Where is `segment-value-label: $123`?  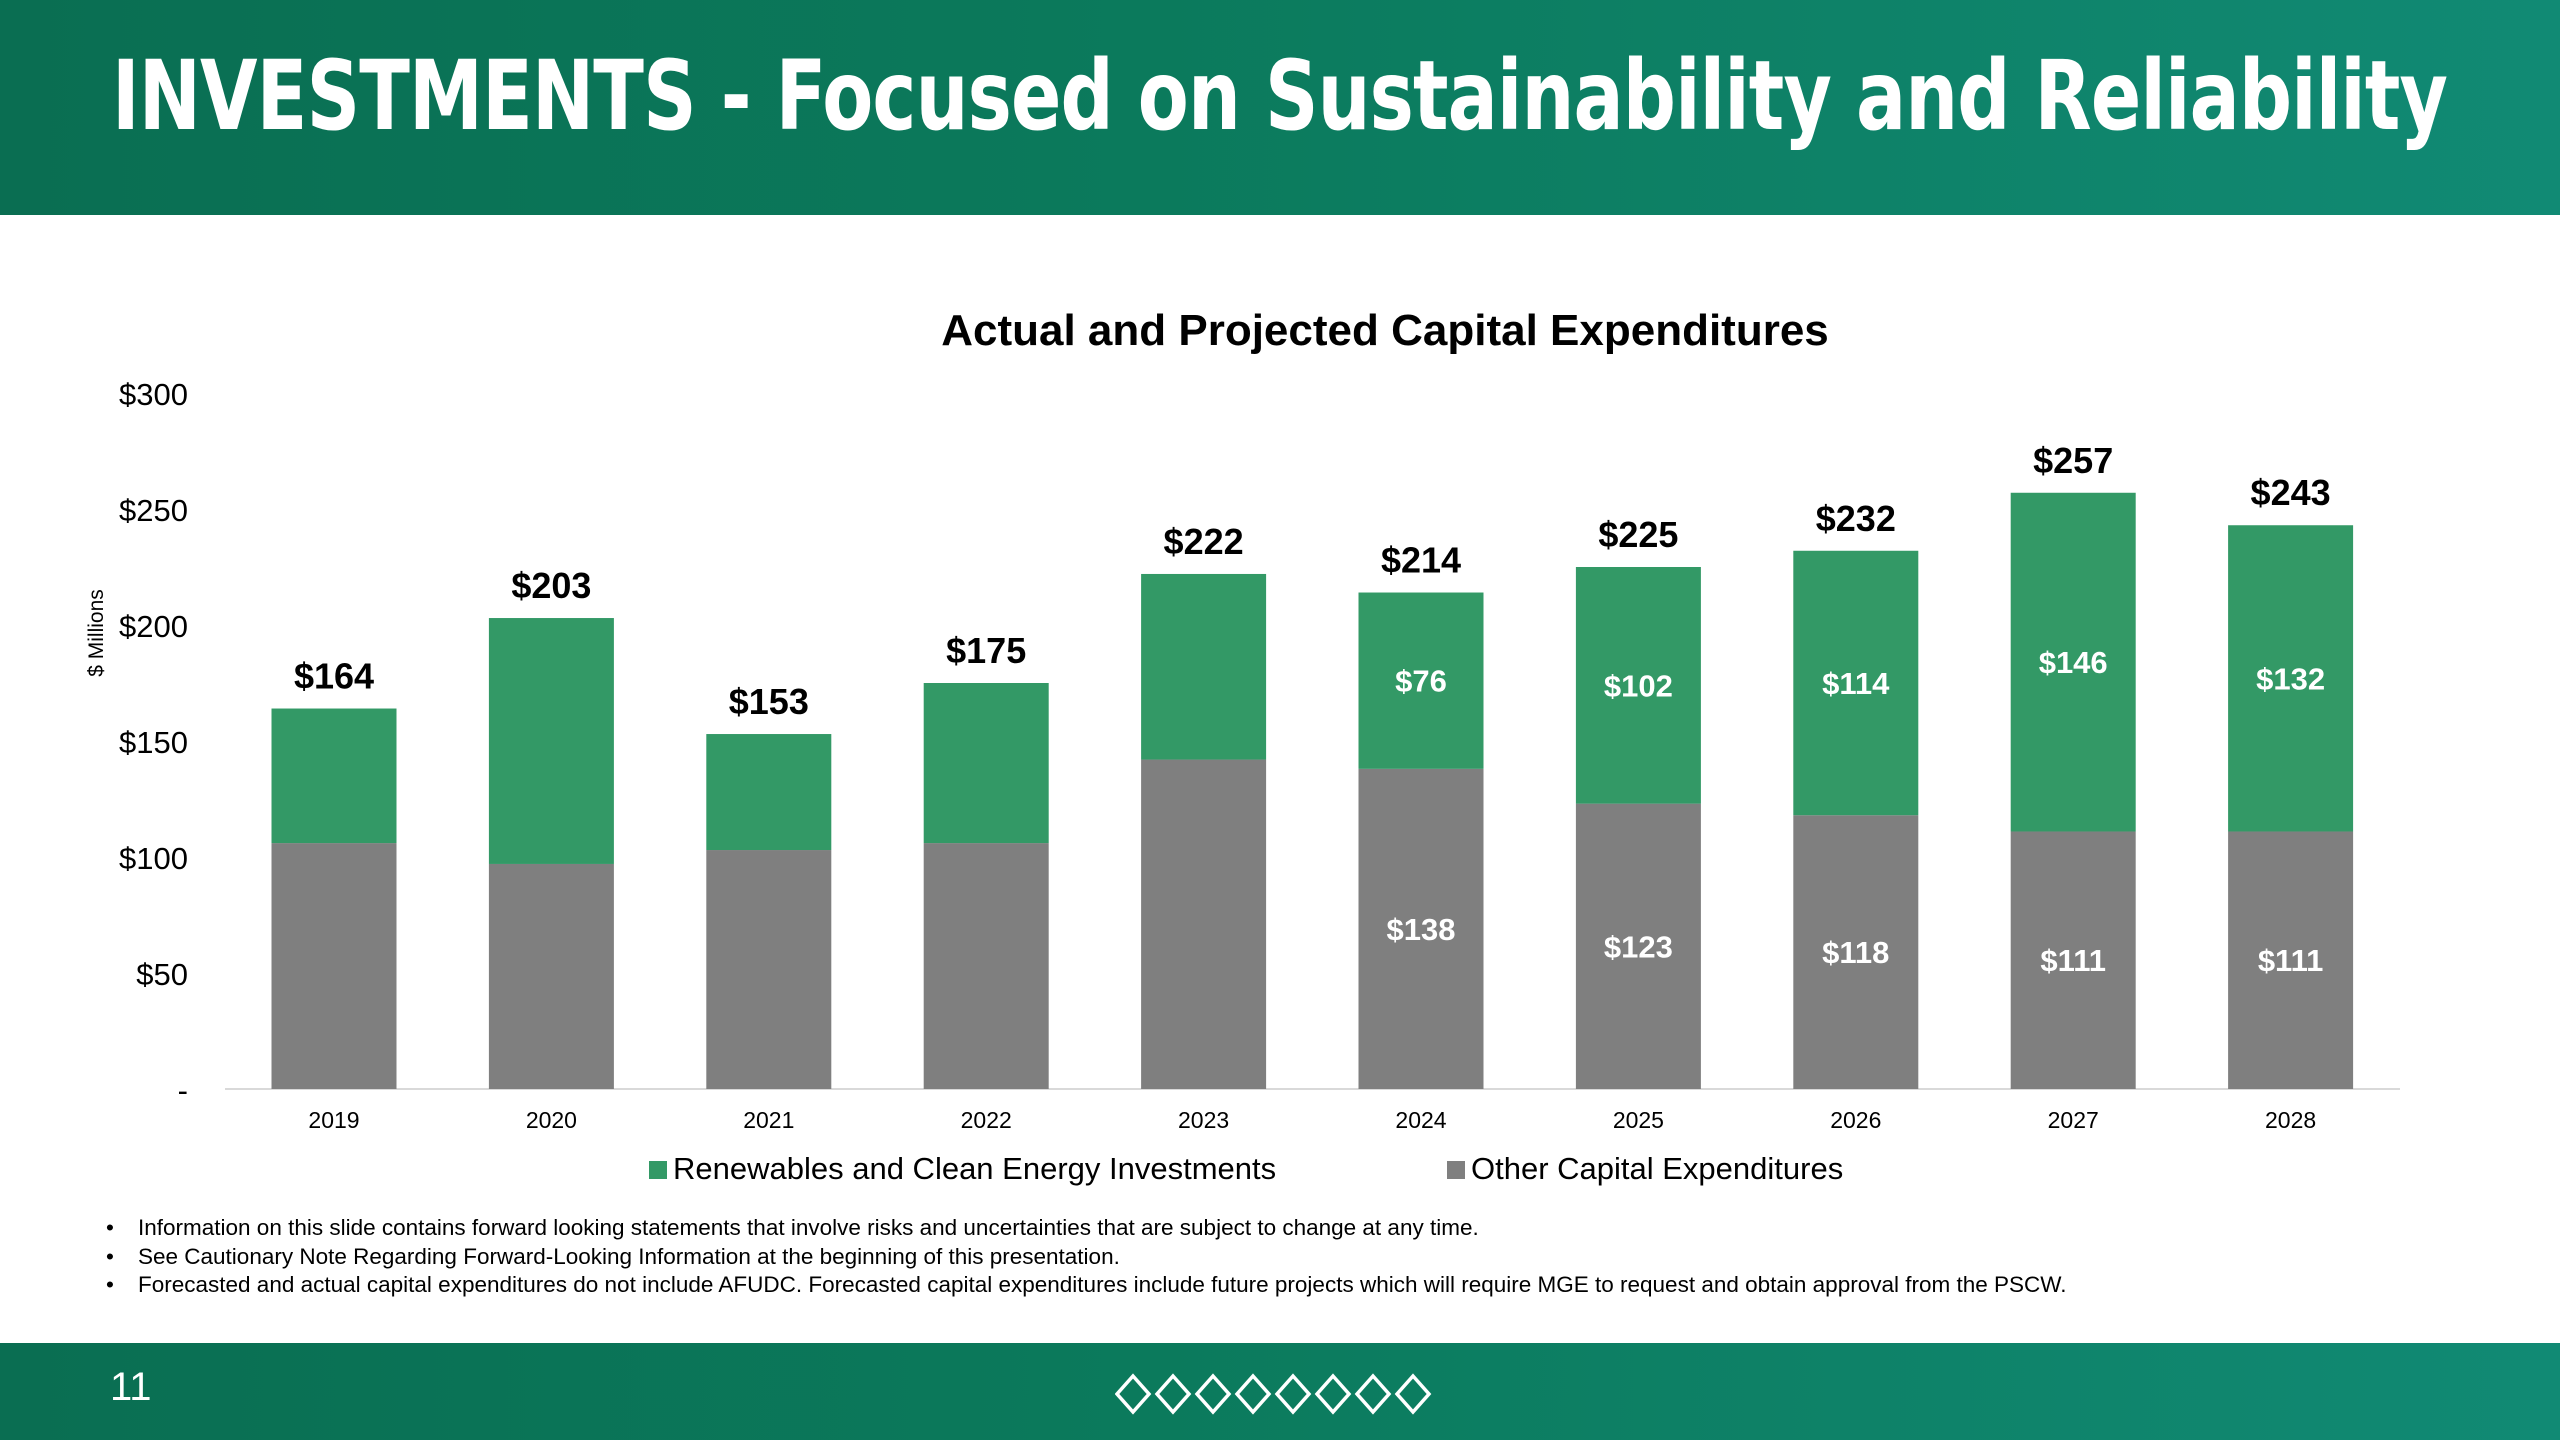
segment-value-label: $123 is located at coordinates (1638, 946).